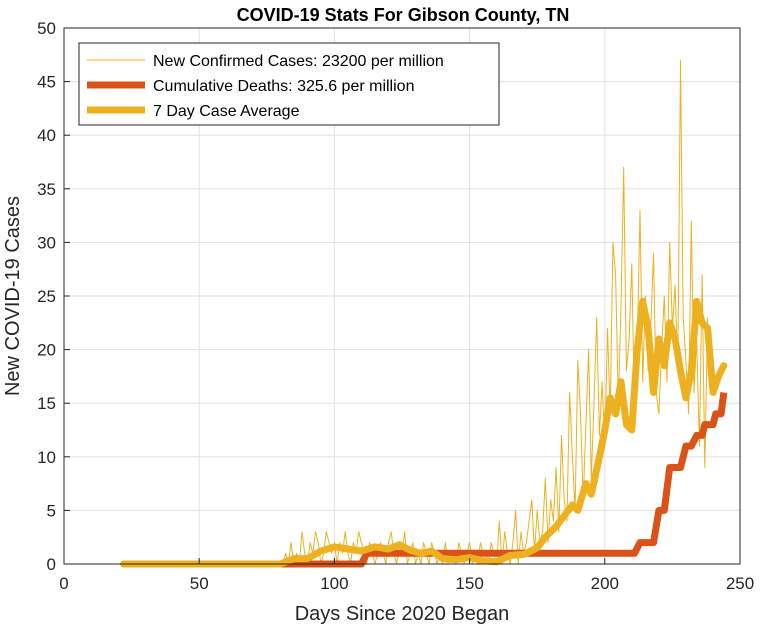  What do you see at coordinates (46, 135) in the screenshot?
I see `y-tick-label: 40` at bounding box center [46, 135].